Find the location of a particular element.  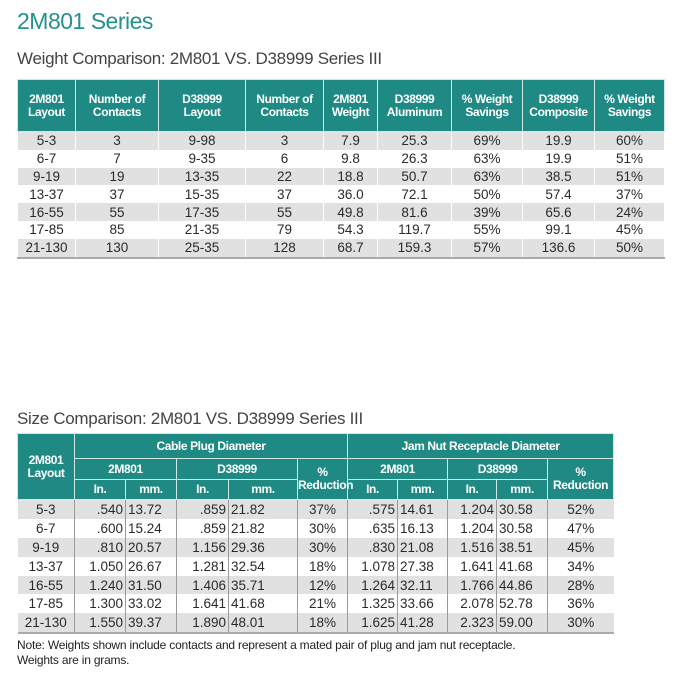

table-cell: 41.28 is located at coordinates (422, 623).